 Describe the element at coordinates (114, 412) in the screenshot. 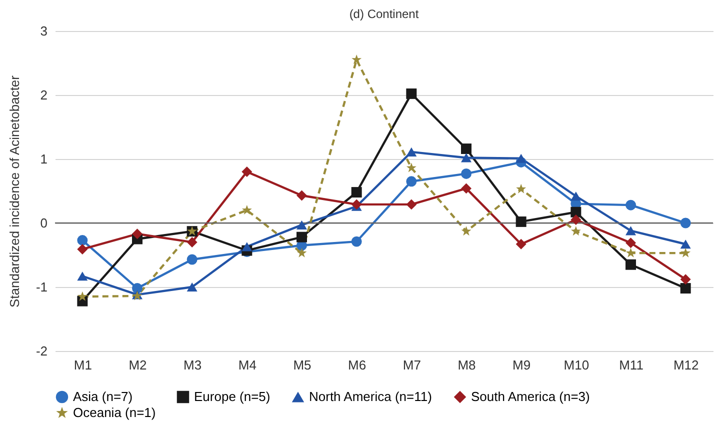

I see `legend-label: Oceania (n=1)` at that location.